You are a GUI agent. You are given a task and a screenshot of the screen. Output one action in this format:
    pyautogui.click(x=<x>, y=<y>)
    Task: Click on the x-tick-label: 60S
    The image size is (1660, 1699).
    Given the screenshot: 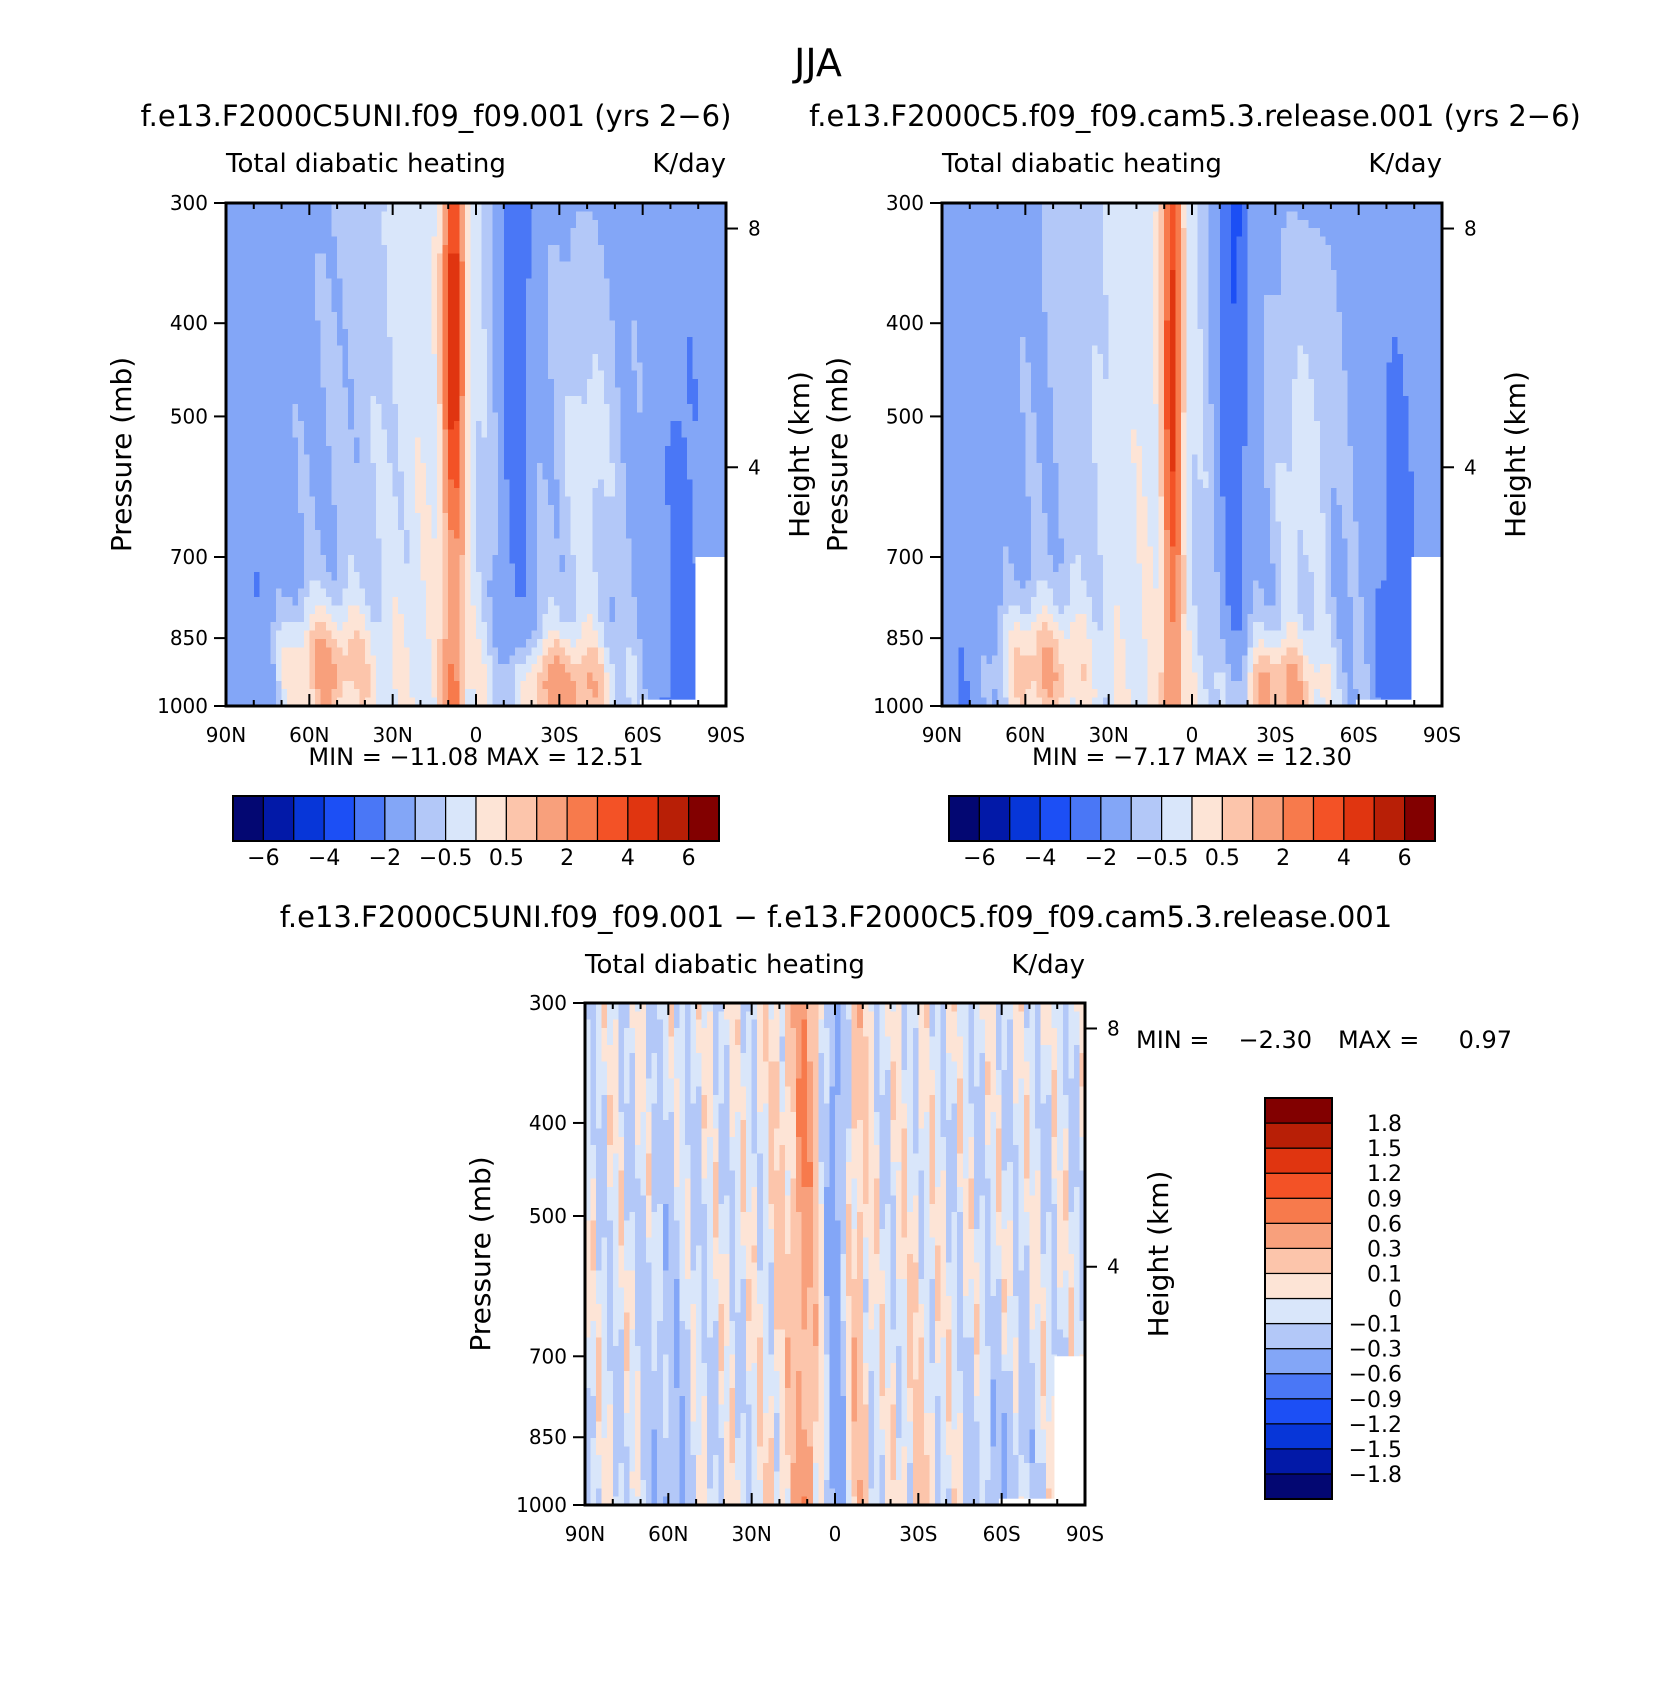 What is the action you would take?
    pyautogui.click(x=1002, y=1534)
    